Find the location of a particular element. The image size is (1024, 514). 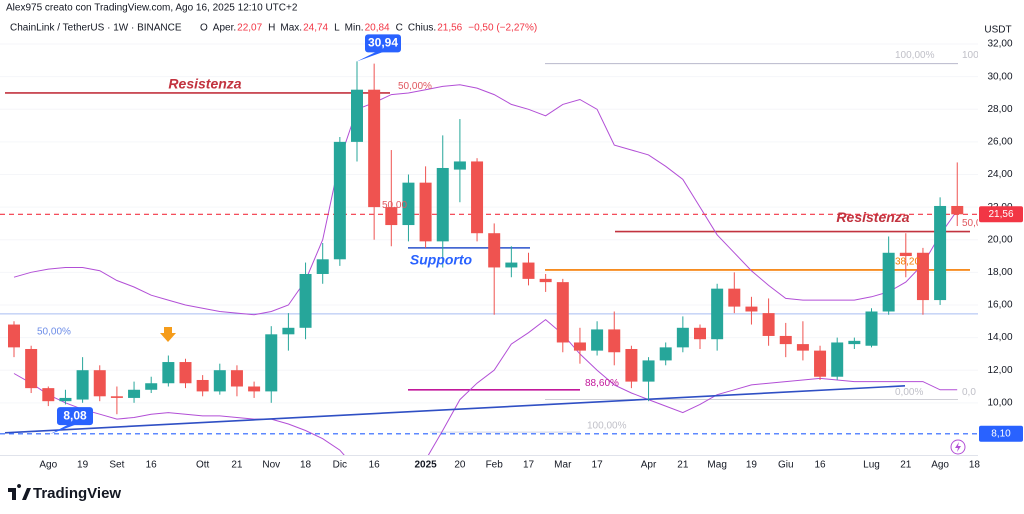

fib-label: 100 is located at coordinates (970, 55).